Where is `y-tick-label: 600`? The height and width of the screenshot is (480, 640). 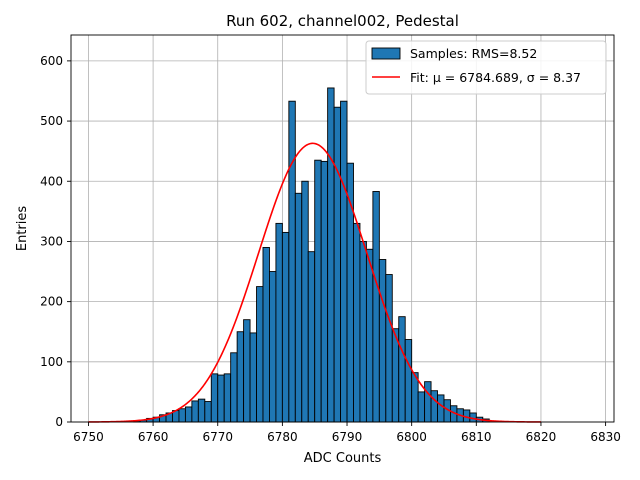
y-tick-label: 600 is located at coordinates (51, 61).